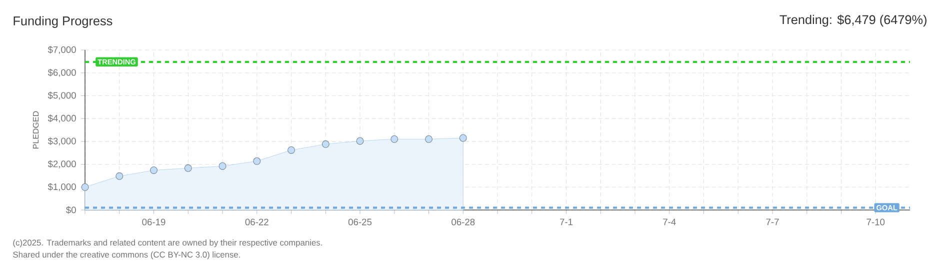  What do you see at coordinates (126, 255) in the screenshot?
I see `text: Shared under the creative commons (CC BY-NC 3.0) license.` at bounding box center [126, 255].